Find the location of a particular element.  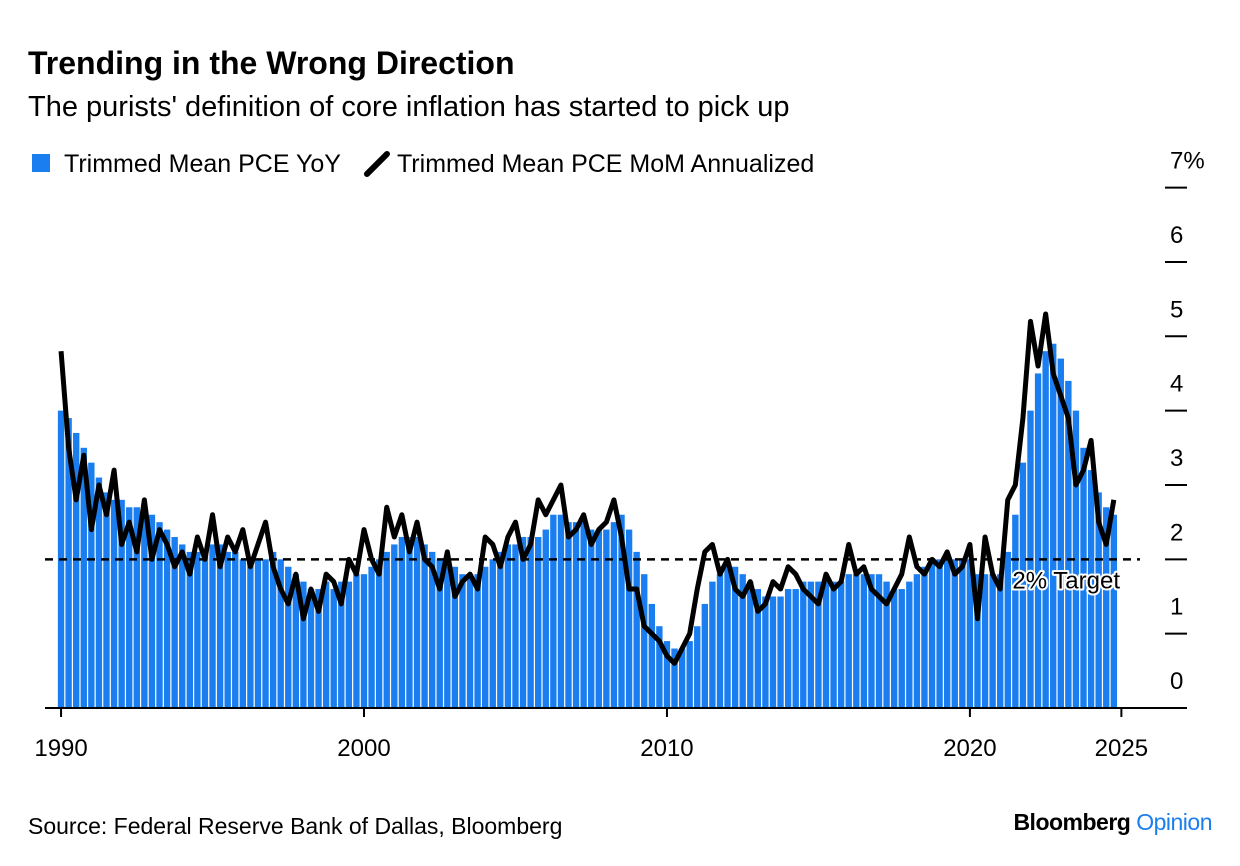

legend-label: Trimmed Mean PCE MoM Annualized is located at coordinates (605, 164).